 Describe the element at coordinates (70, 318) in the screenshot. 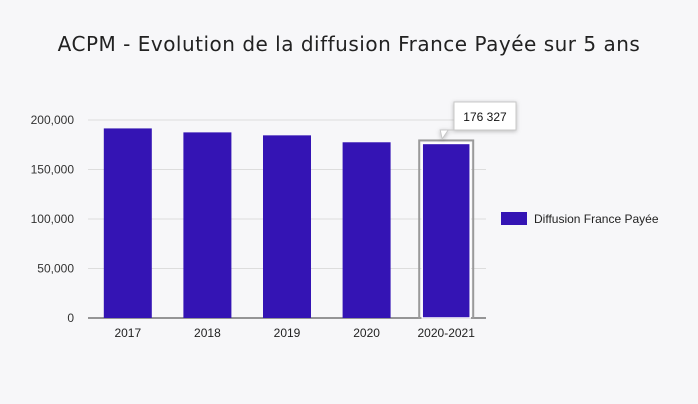

I see `y-tick-label: 0` at that location.